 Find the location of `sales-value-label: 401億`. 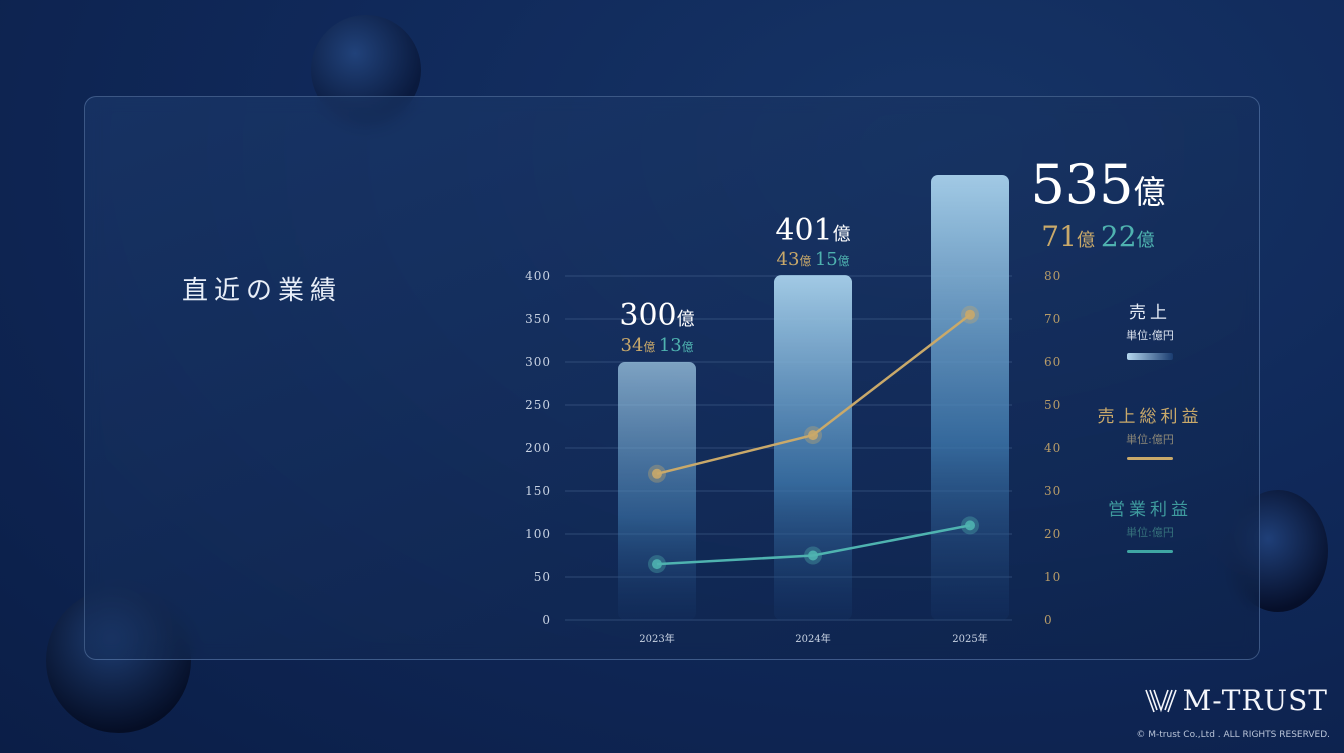

sales-value-label: 401億 is located at coordinates (812, 230).